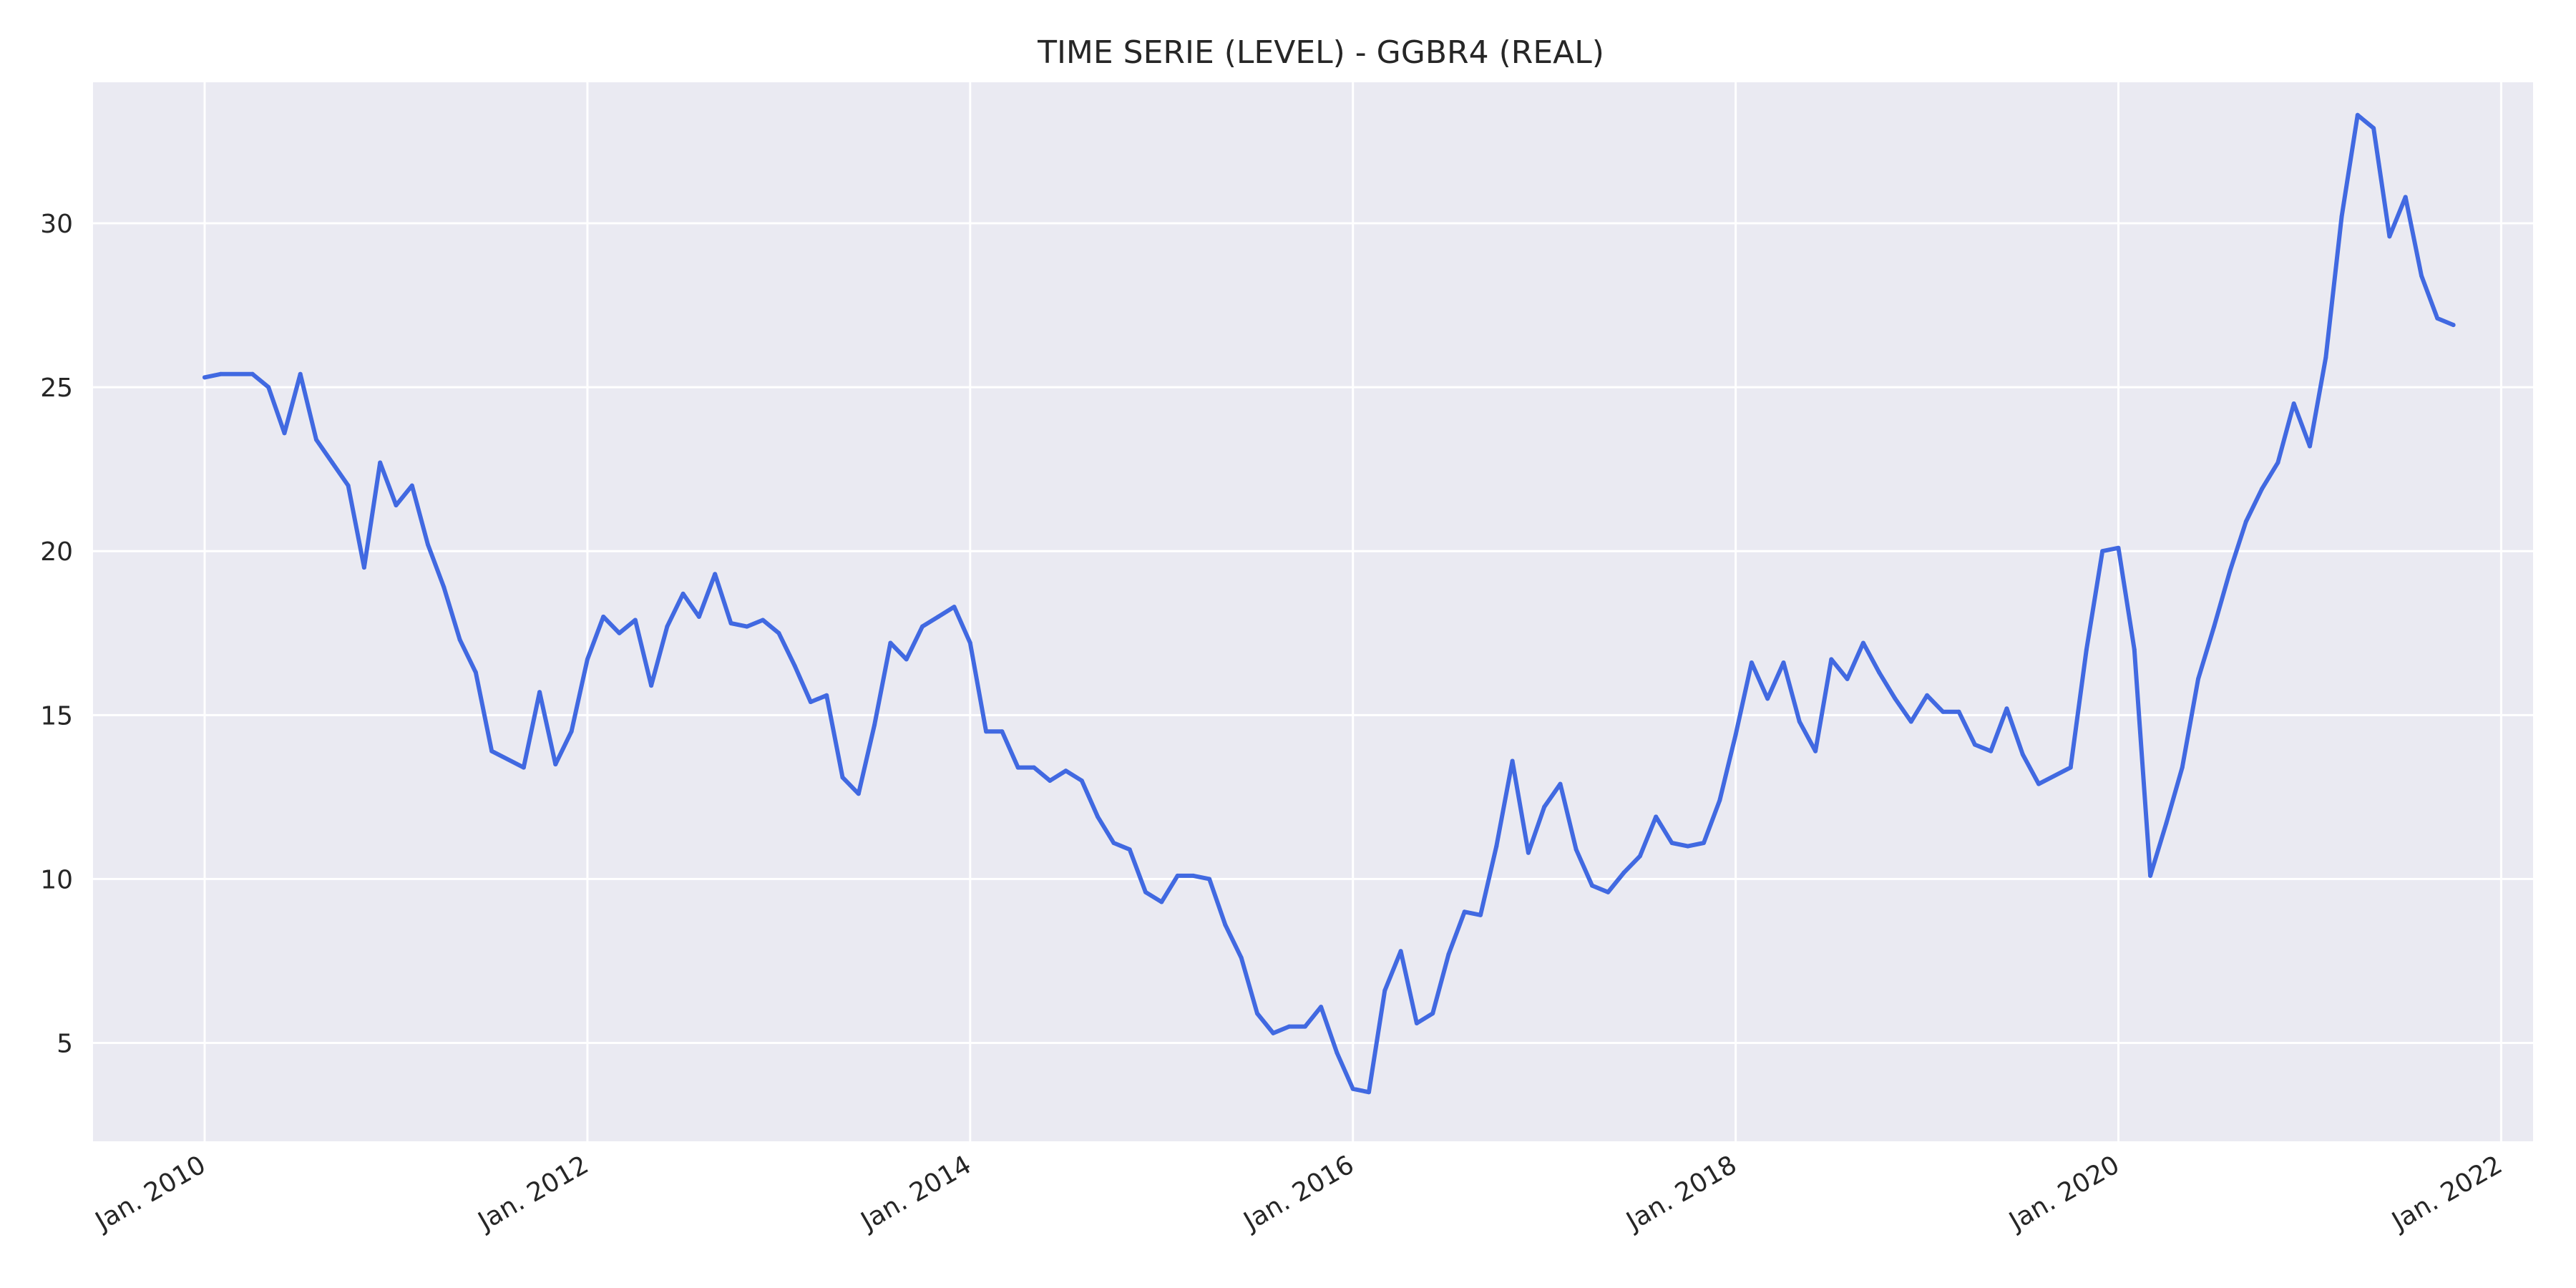  Describe the element at coordinates (2446, 1193) in the screenshot. I see `x-tick-label: Jan. 2022` at that location.